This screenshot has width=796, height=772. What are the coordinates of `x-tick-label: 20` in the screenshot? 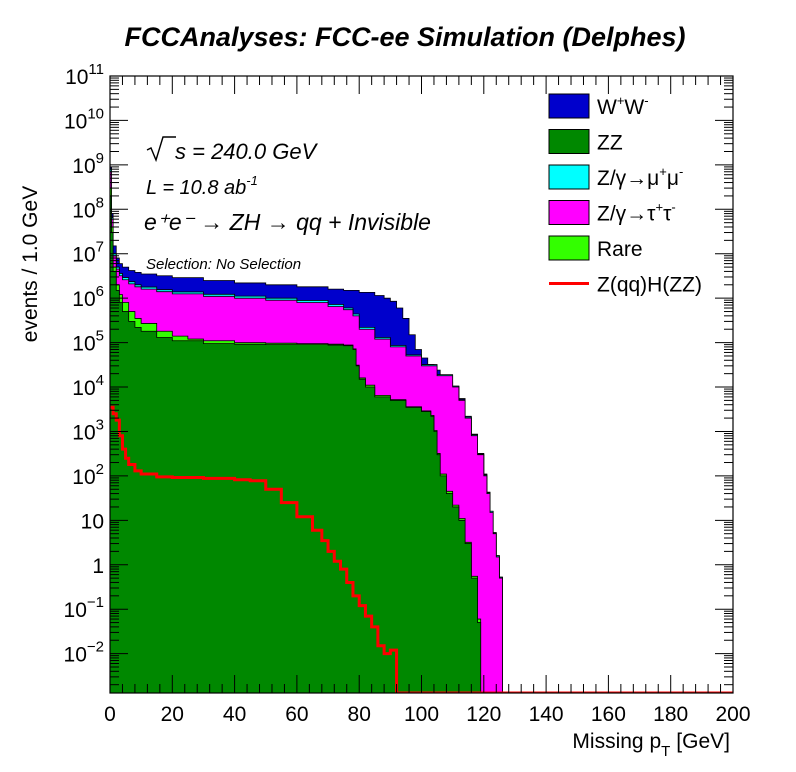 It's located at (172, 714).